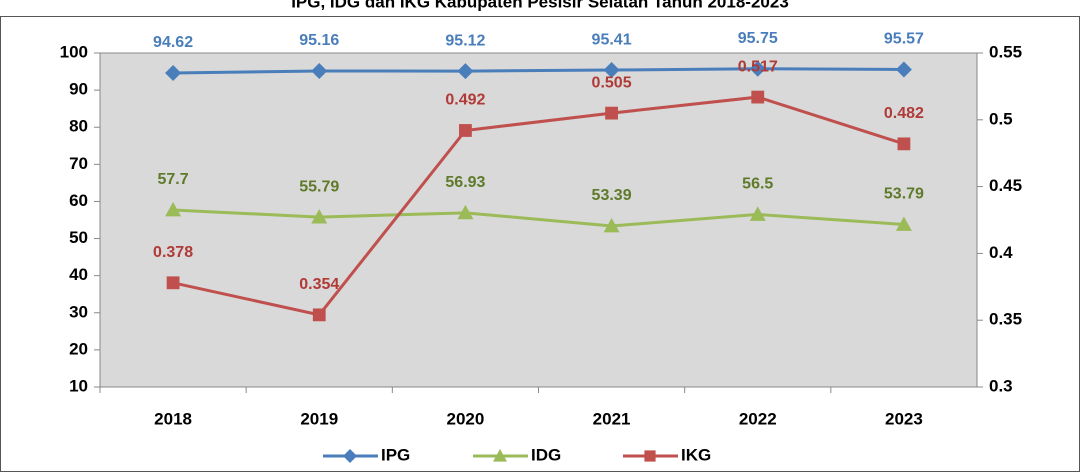 Image resolution: width=1081 pixels, height=473 pixels. I want to click on y2-tick-label: 0.35, so click(1005, 319).